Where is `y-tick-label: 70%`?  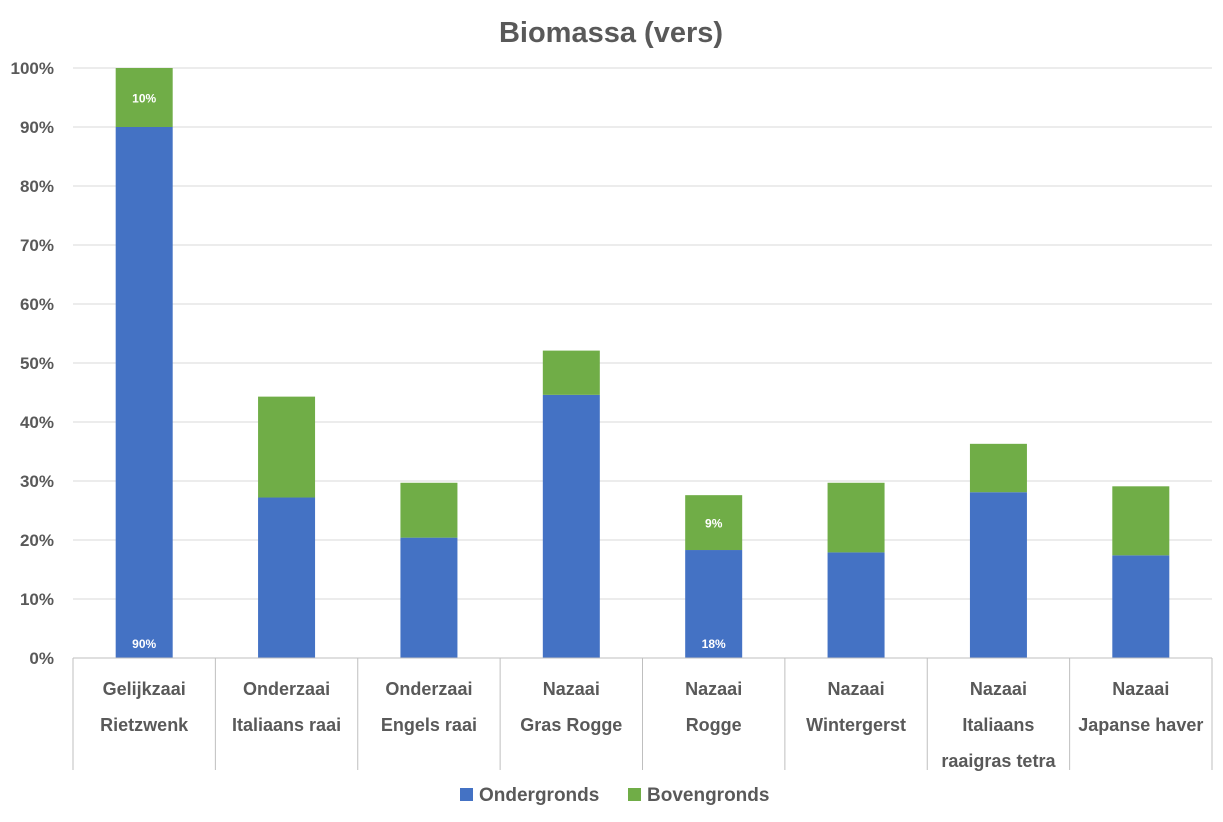
y-tick-label: 70% is located at coordinates (37, 245).